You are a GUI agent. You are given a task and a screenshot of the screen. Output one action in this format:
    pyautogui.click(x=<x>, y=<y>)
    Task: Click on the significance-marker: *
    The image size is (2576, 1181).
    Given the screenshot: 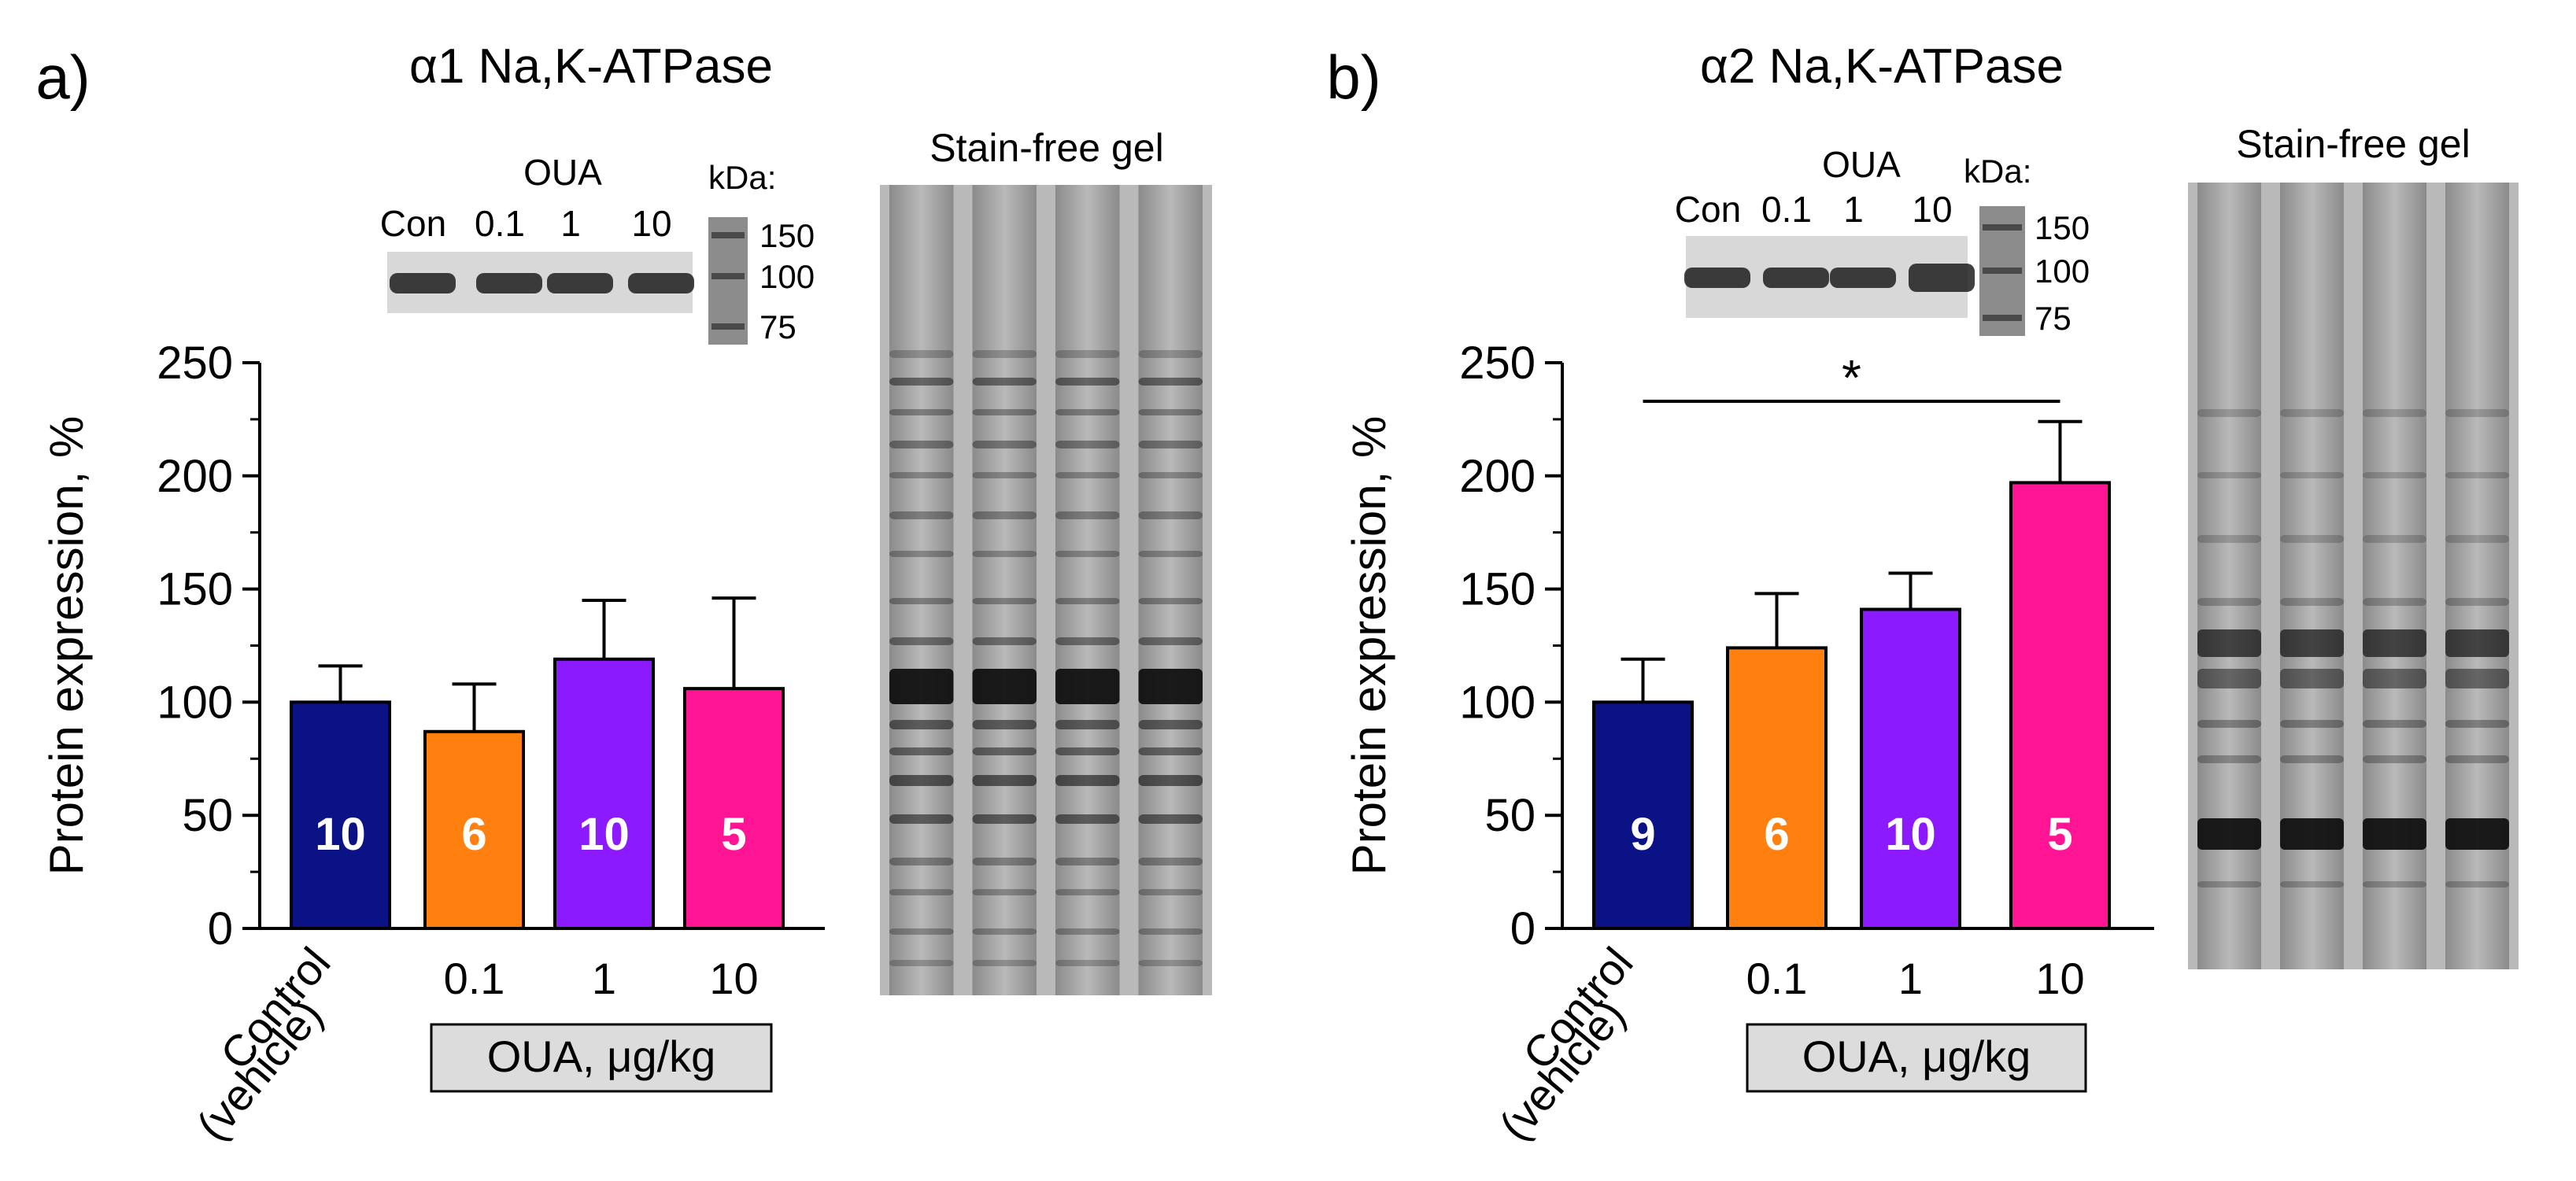 What is the action you would take?
    pyautogui.click(x=1851, y=377)
    